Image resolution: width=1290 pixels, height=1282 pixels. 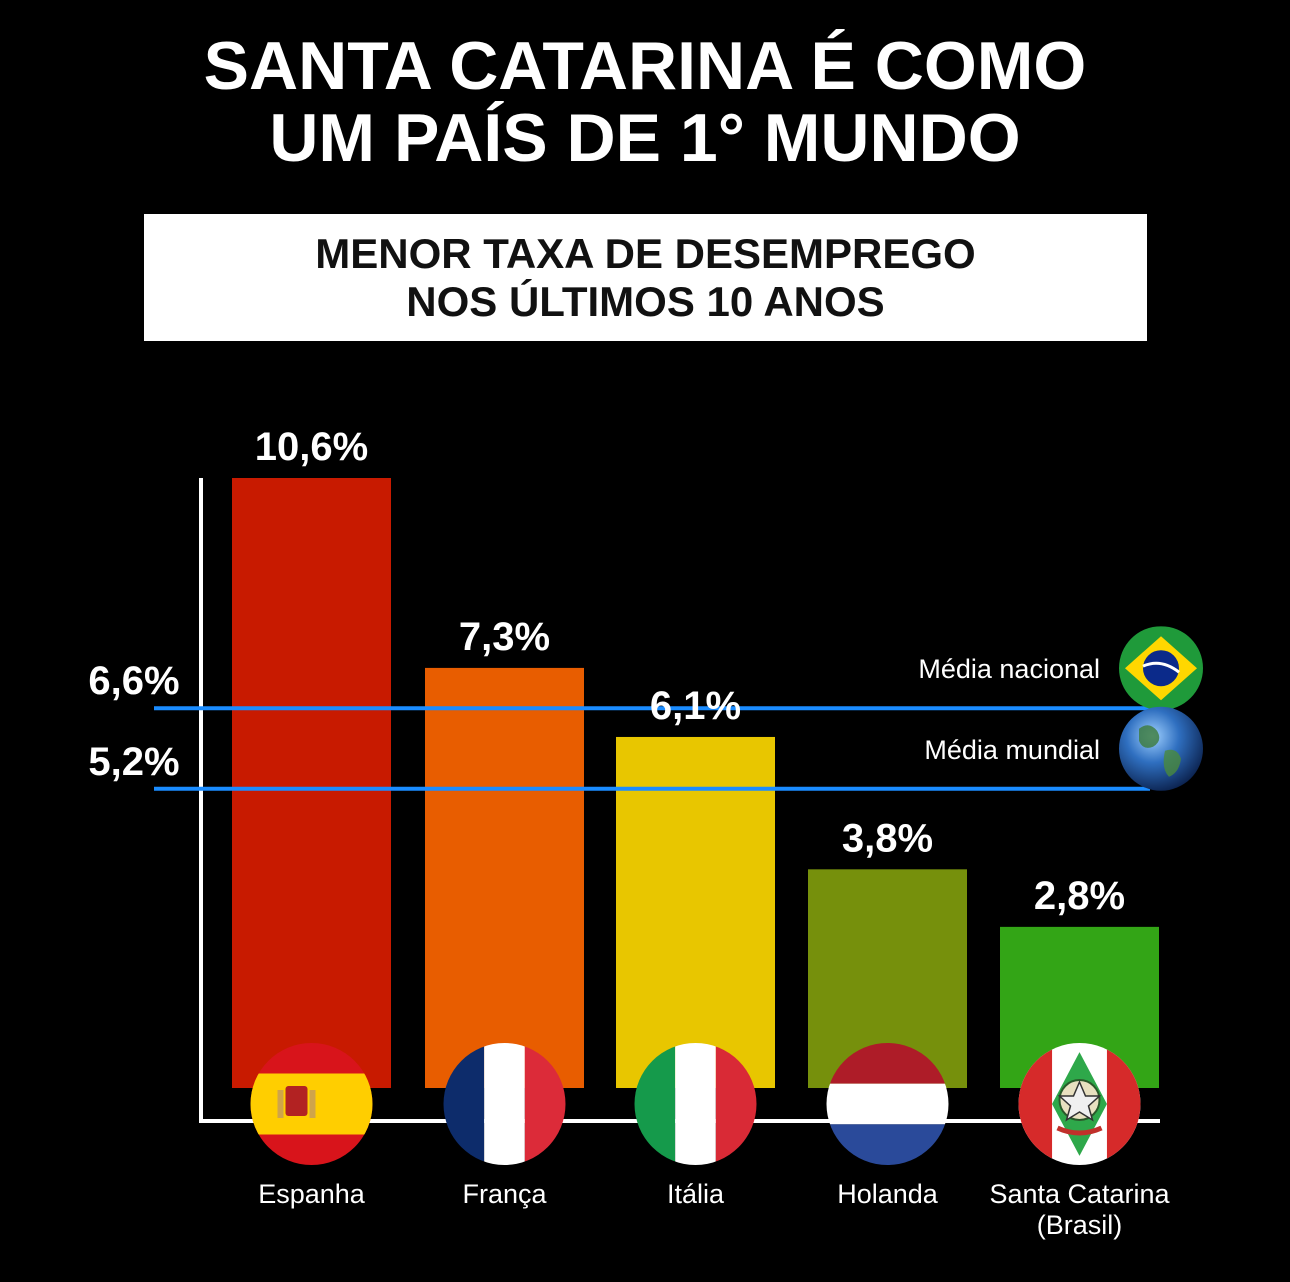 I want to click on globe-icon, so click(x=1161, y=748).